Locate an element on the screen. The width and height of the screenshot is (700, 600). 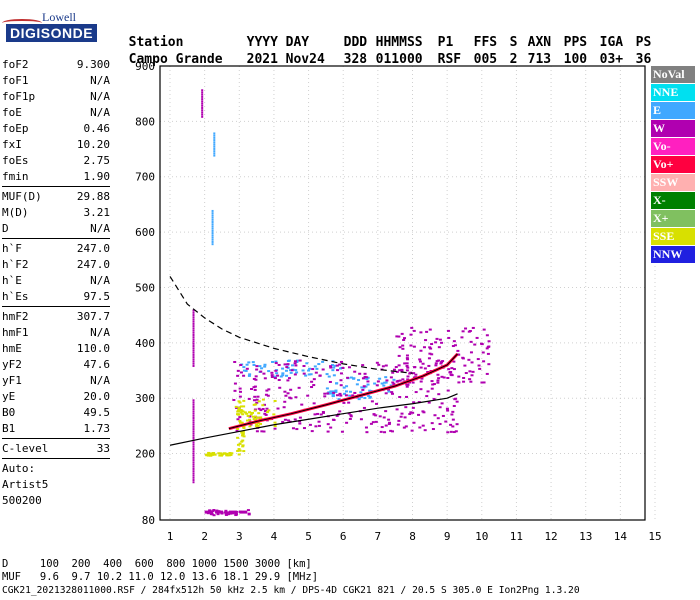
param-key: foE is located at coordinates (12, 112).